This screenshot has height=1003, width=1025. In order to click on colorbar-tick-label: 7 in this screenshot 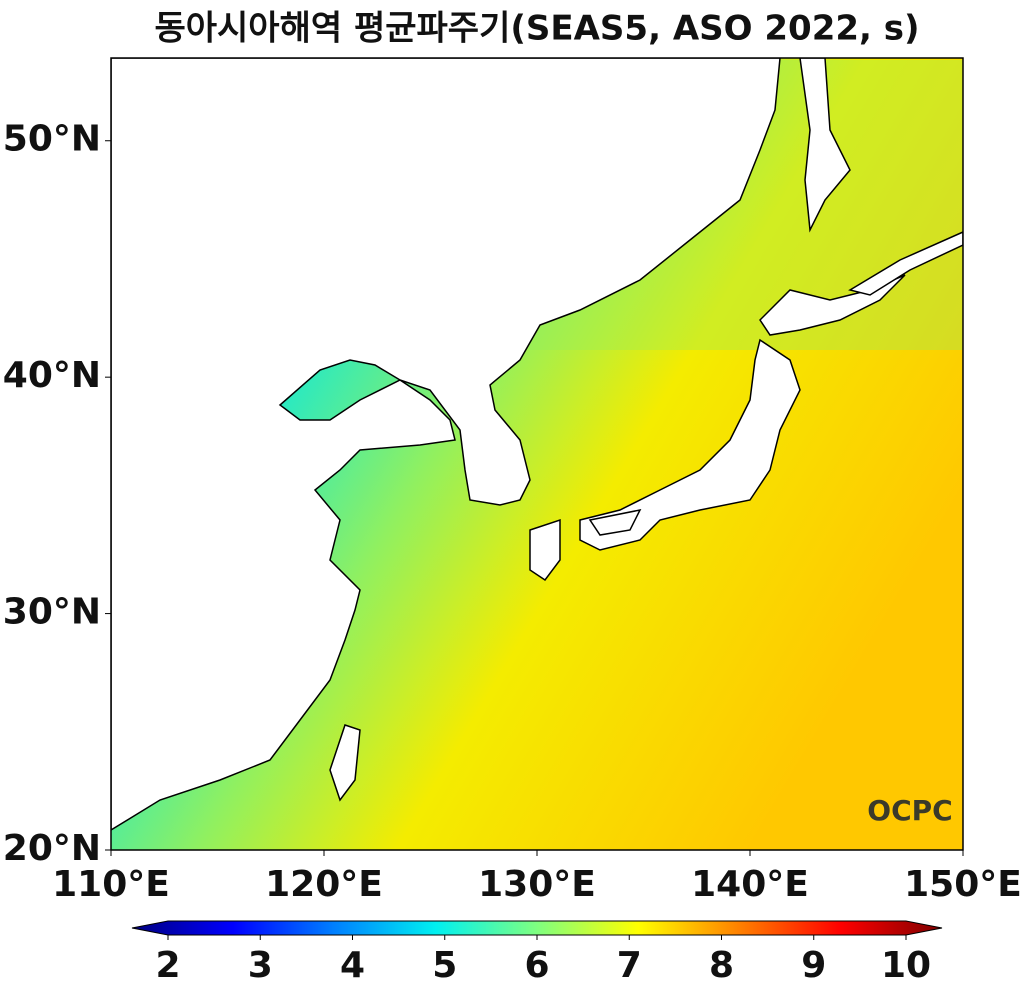, I will do `click(629, 965)`.